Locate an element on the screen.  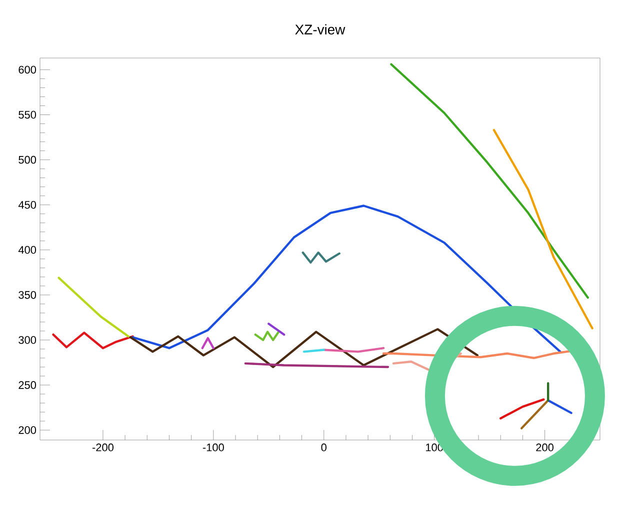
chart-title: XZ-view is located at coordinates (320, 29).